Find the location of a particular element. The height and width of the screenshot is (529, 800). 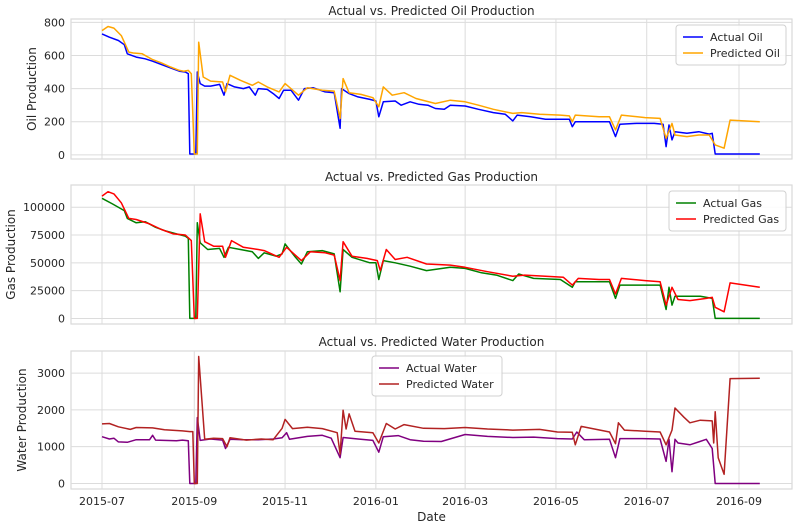

gas-legend-box is located at coordinates (727, 211).